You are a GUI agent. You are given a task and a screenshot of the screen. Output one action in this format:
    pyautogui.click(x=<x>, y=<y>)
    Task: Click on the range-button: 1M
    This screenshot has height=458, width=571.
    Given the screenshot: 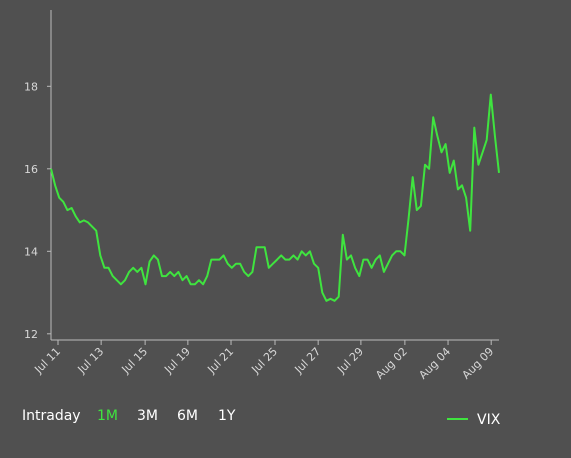 What is the action you would take?
    pyautogui.click(x=107, y=416)
    